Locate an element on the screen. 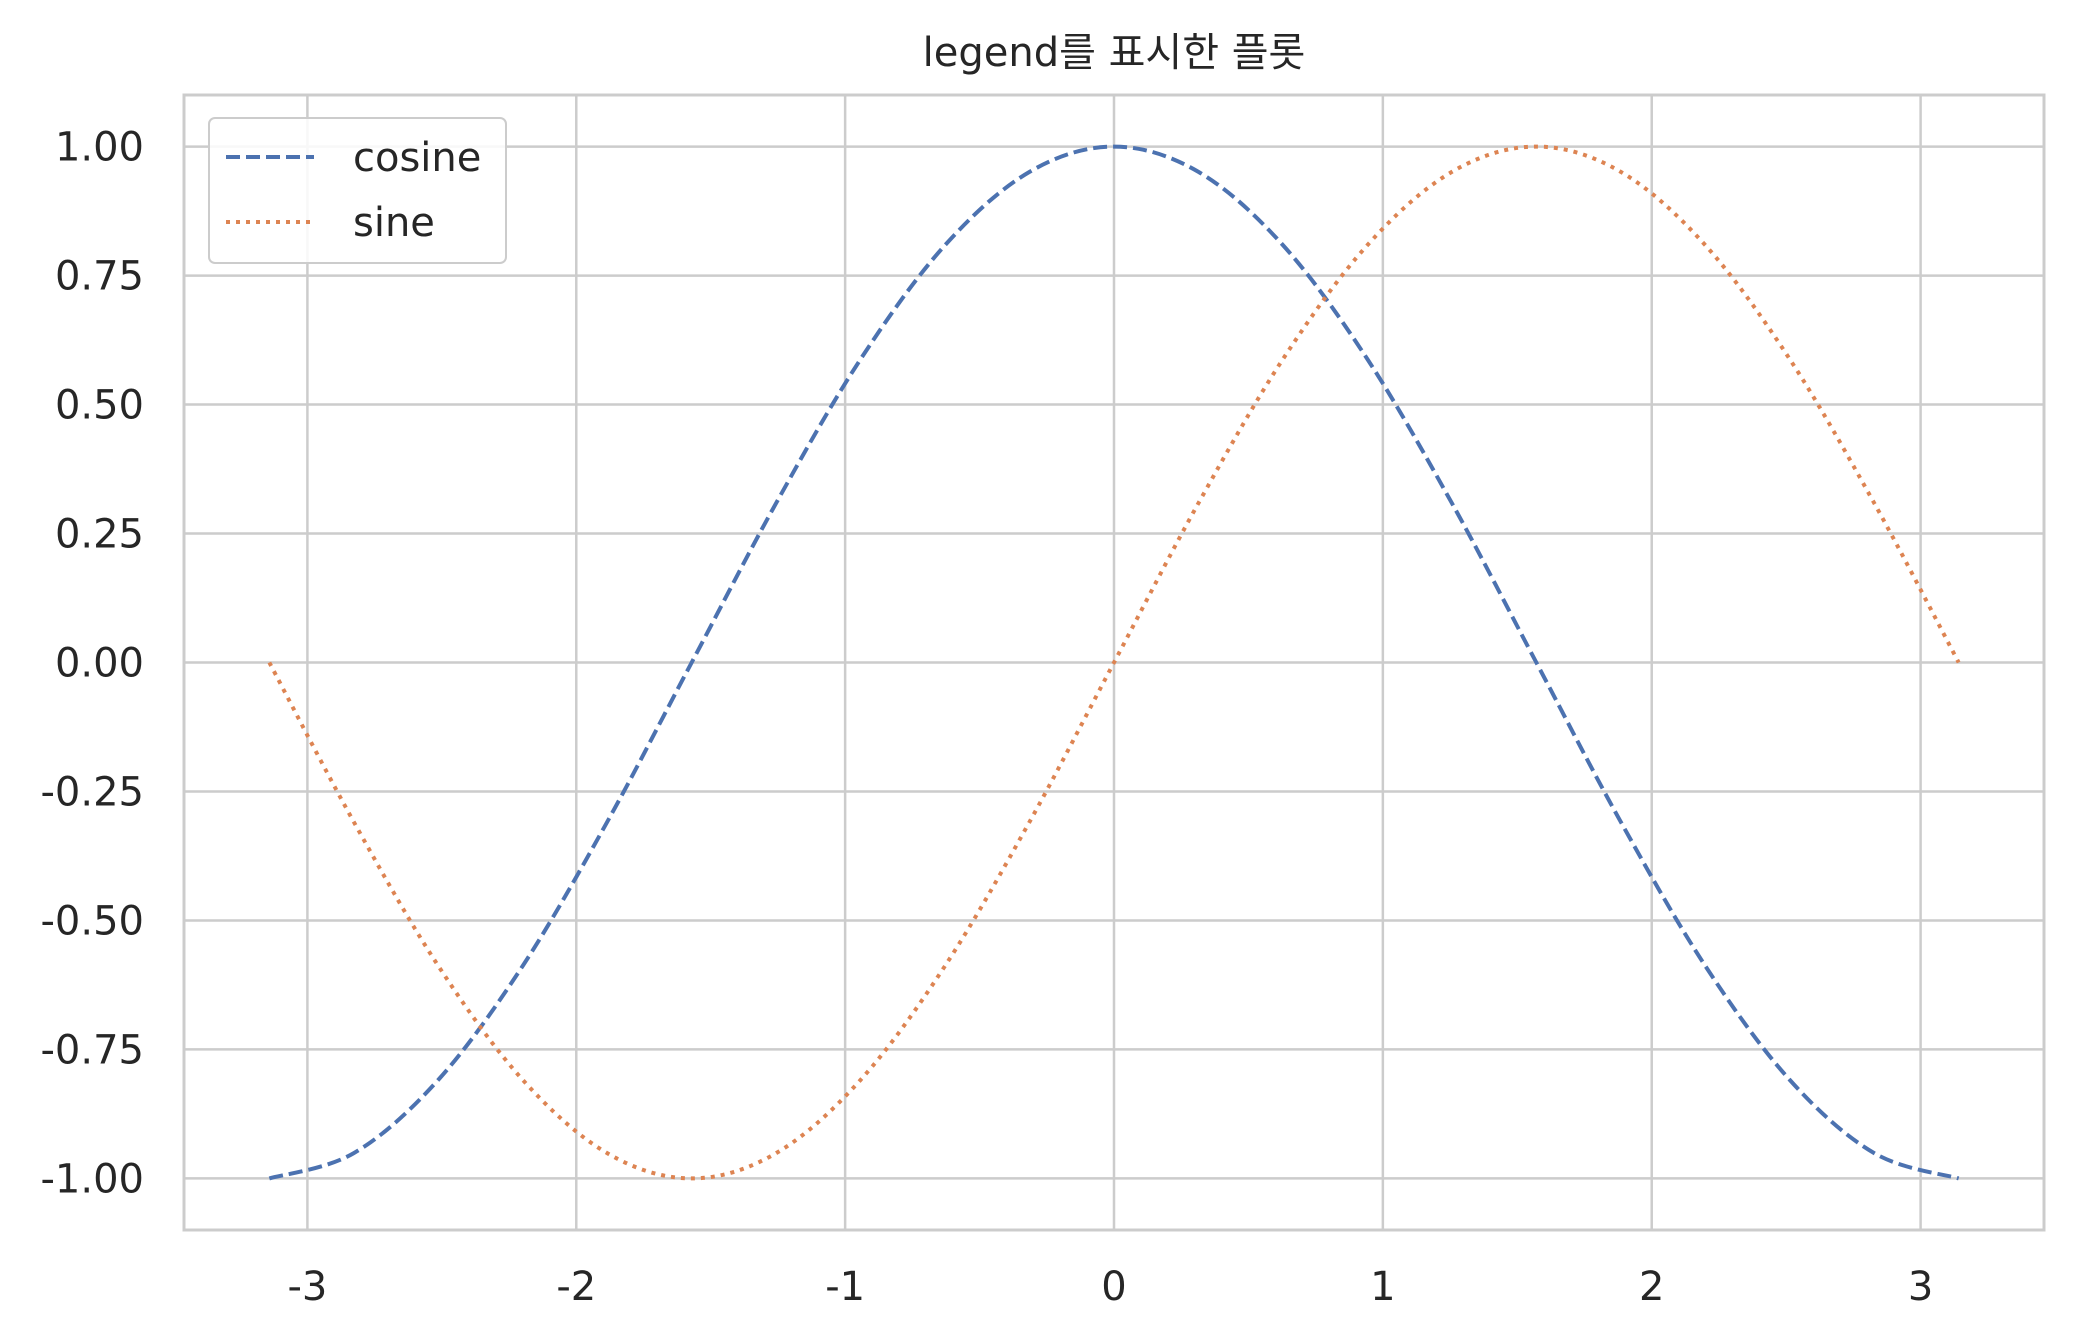 This screenshot has width=2073, height=1340. legend-box is located at coordinates (357, 190).